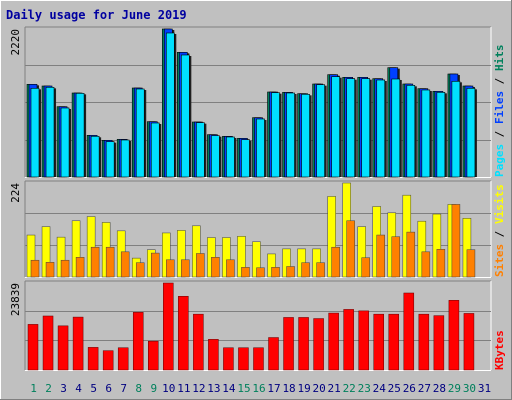 This screenshot has height=400, width=512. What do you see at coordinates (439, 388) in the screenshot?
I see `day-label: 28` at bounding box center [439, 388].